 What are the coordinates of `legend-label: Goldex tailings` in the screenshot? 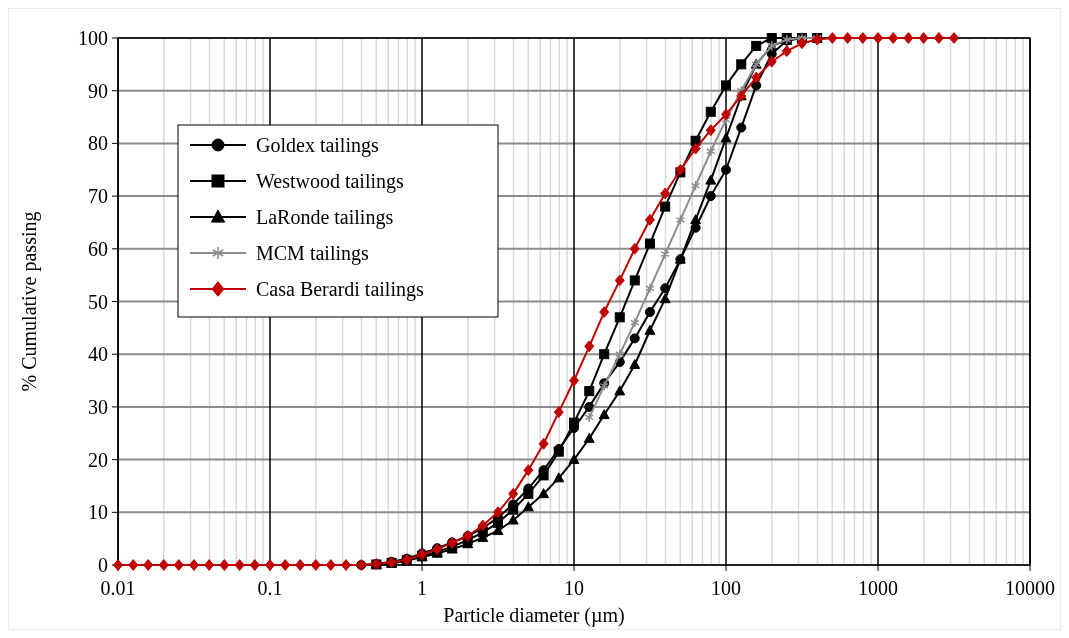 It's located at (317, 145).